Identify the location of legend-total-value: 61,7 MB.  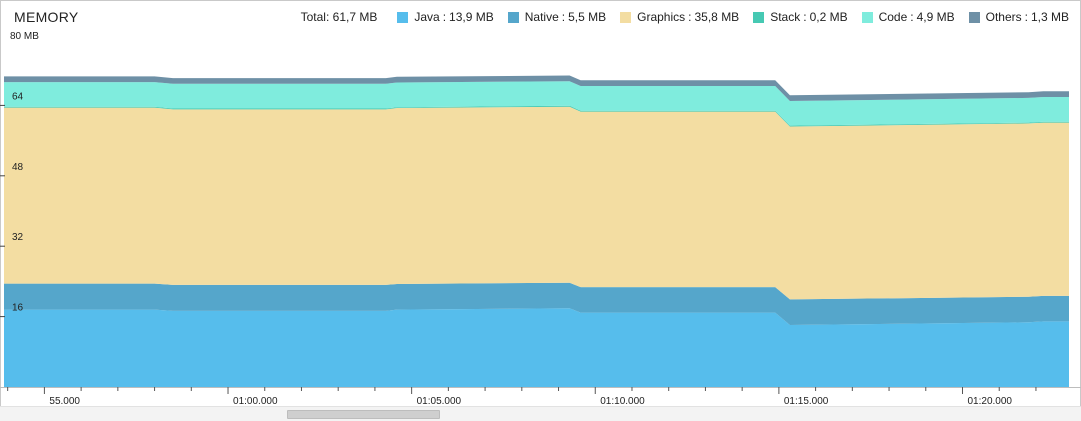
(355, 17).